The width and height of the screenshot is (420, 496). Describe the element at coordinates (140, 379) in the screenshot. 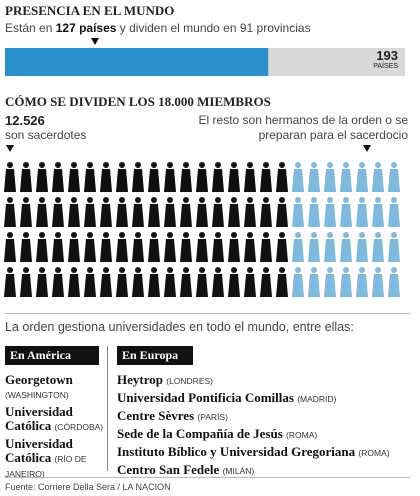

I see `university-name: Heytrop` at that location.